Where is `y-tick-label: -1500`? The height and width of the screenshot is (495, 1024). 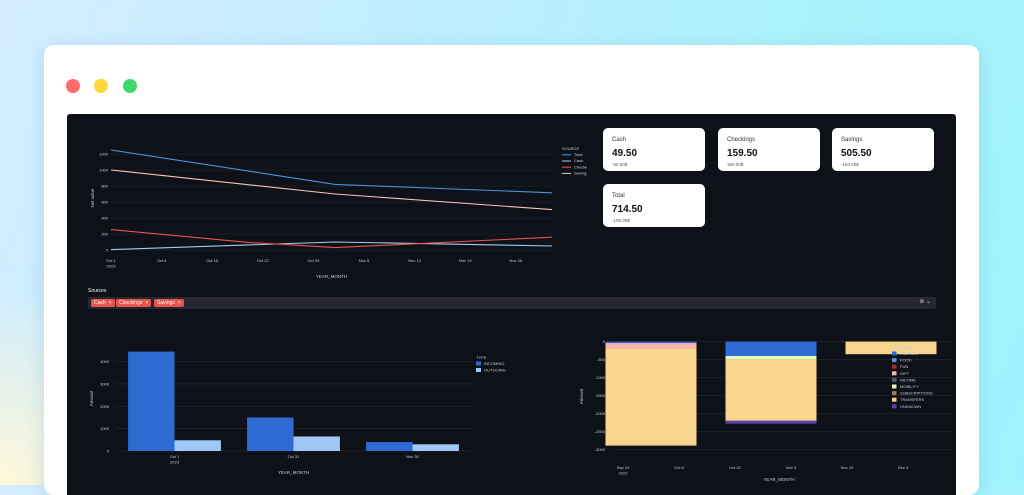 y-tick-label: -1500 is located at coordinates (600, 395).